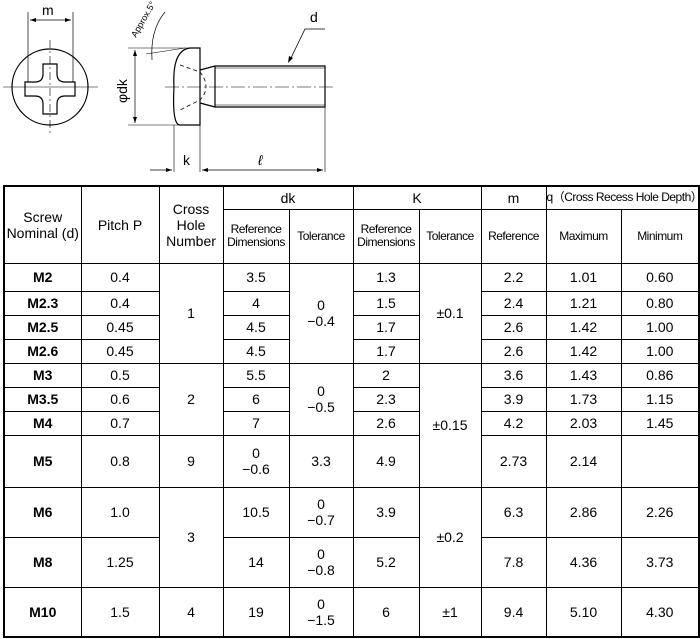  I want to click on cell-dk-ref: 9, so click(191, 461).